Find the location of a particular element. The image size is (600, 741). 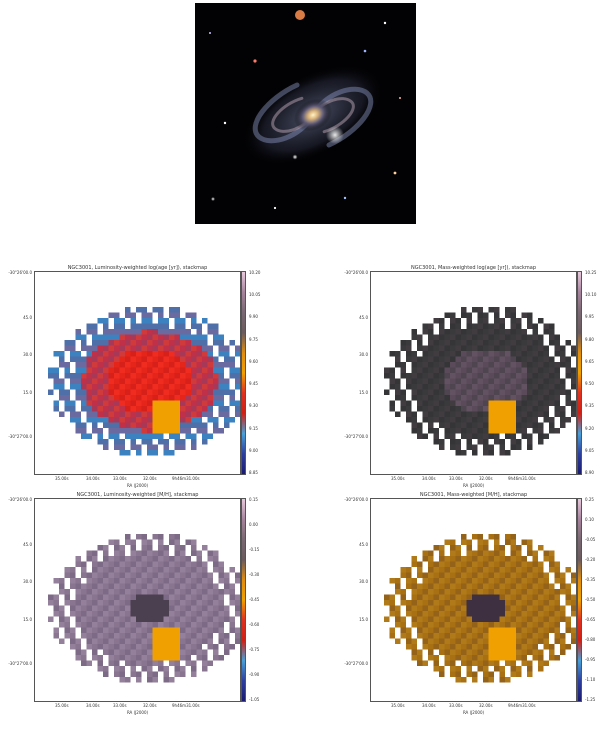

colorbar-tick-label: -0.30 is located at coordinates (254, 574).